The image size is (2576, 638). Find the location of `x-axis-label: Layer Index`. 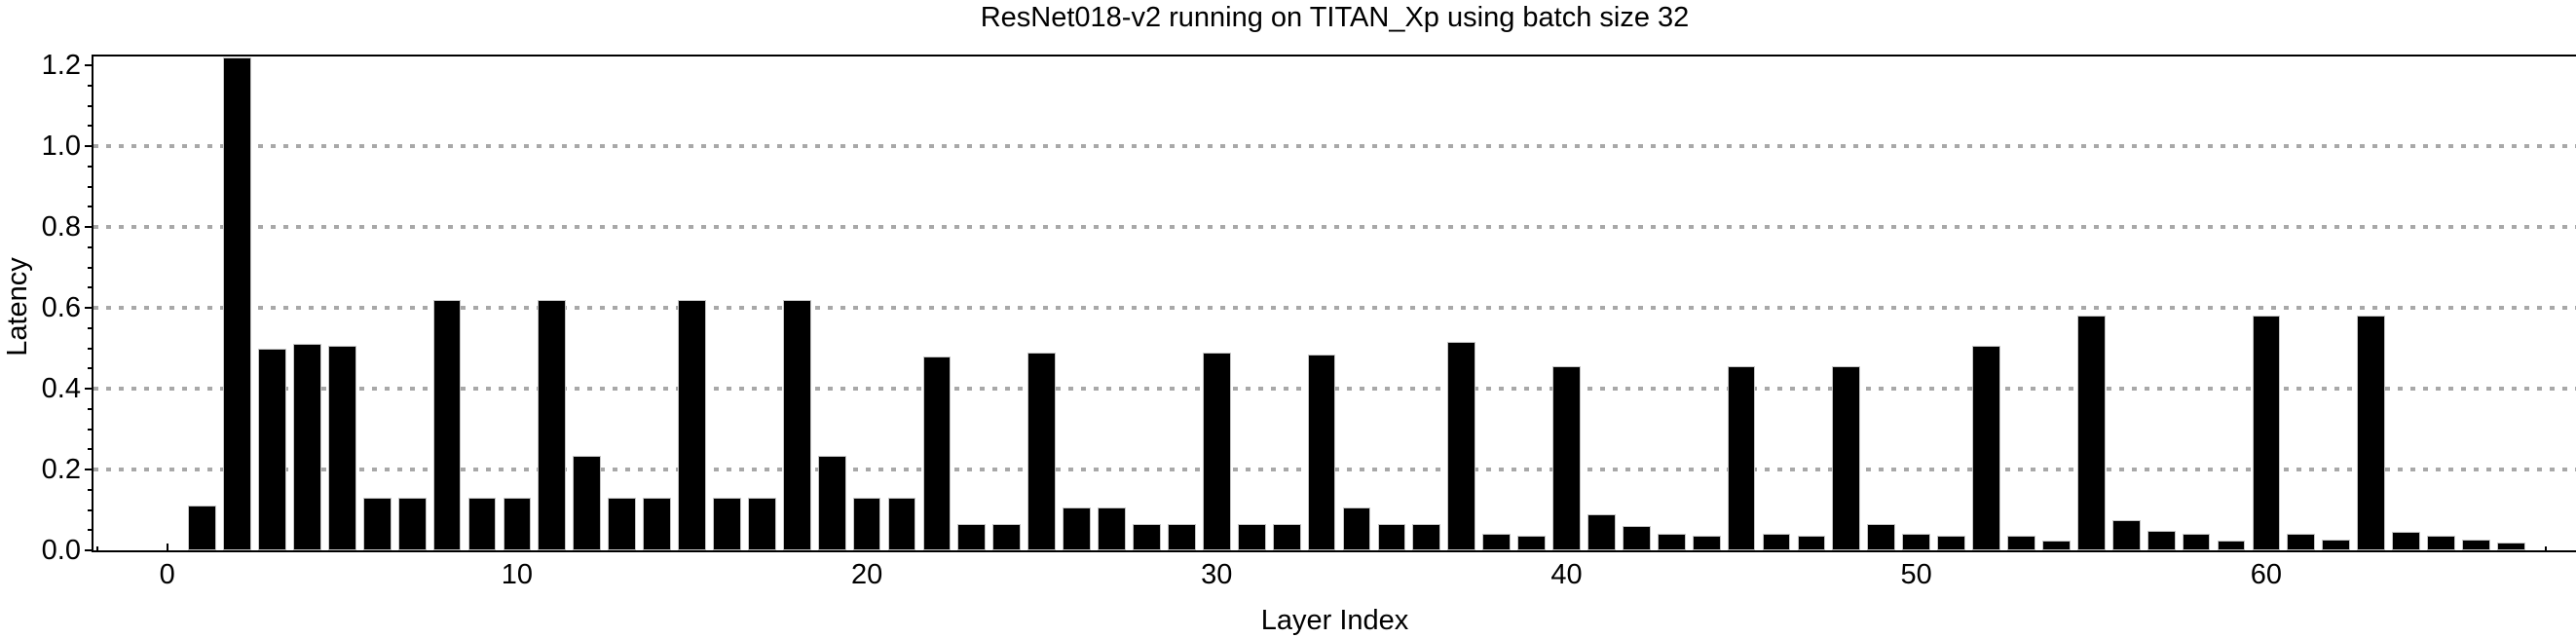

x-axis-label: Layer Index is located at coordinates (1334, 621).